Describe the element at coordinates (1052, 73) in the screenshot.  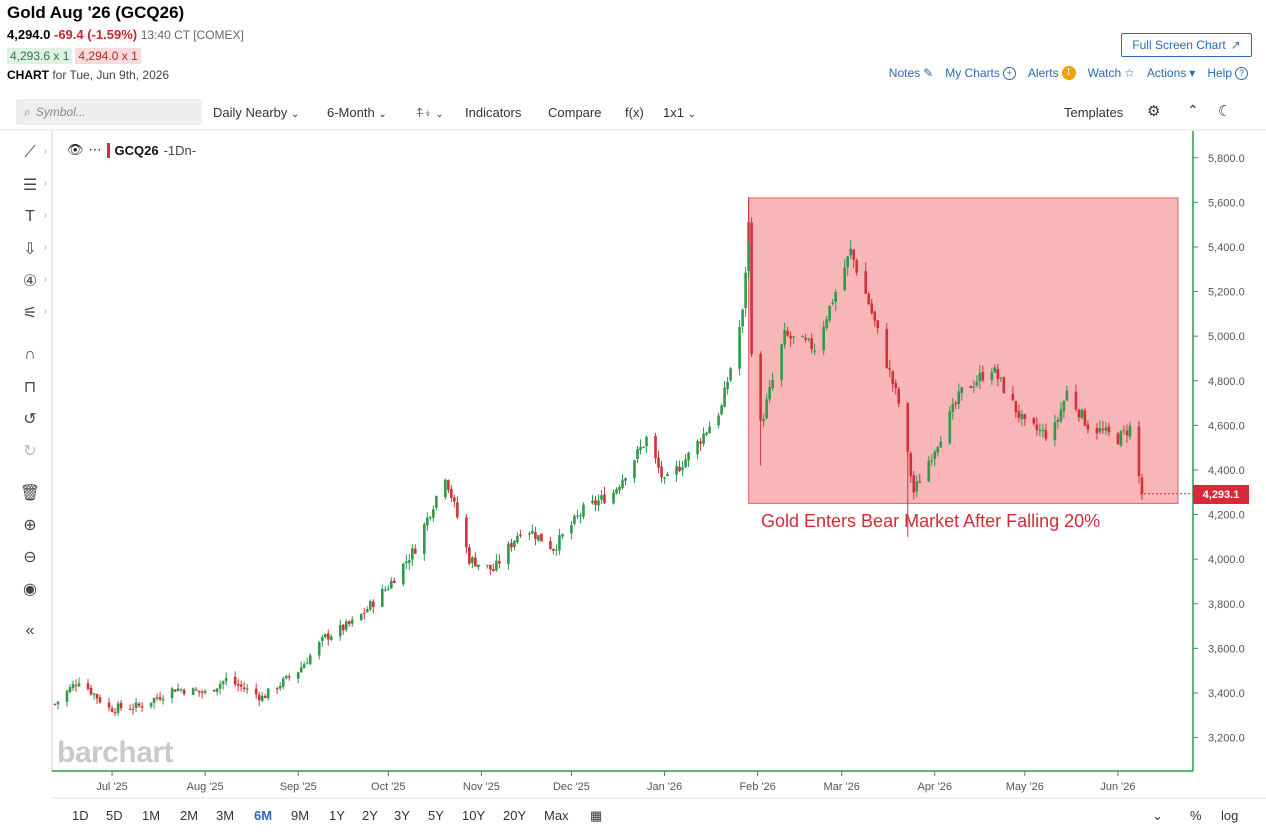
I see `alerts-link: Alerts!` at that location.